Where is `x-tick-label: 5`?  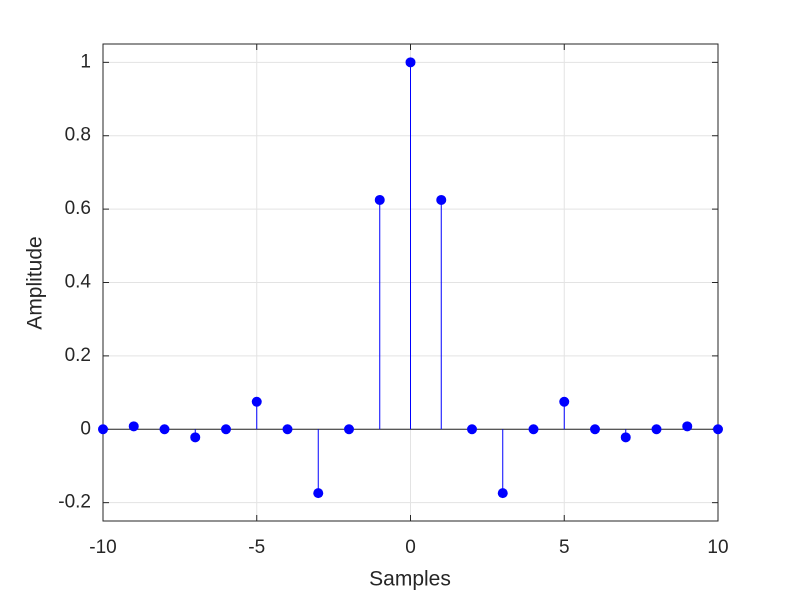 x-tick-label: 5 is located at coordinates (564, 547).